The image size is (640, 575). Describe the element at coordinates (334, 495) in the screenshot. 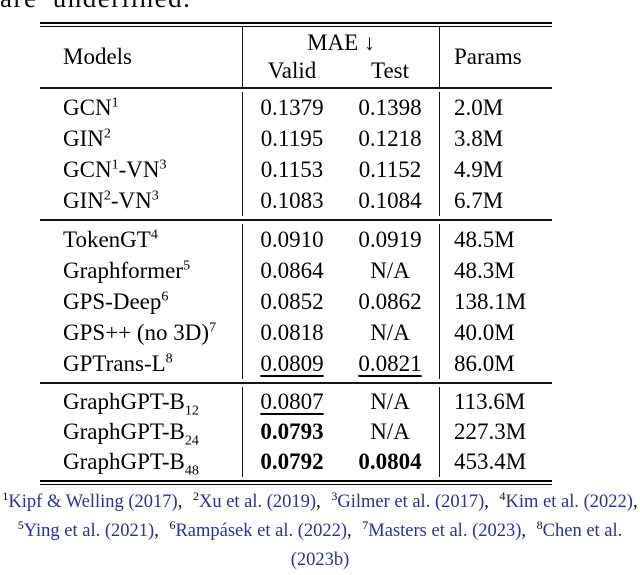

I see `footnote-marker: 3` at that location.